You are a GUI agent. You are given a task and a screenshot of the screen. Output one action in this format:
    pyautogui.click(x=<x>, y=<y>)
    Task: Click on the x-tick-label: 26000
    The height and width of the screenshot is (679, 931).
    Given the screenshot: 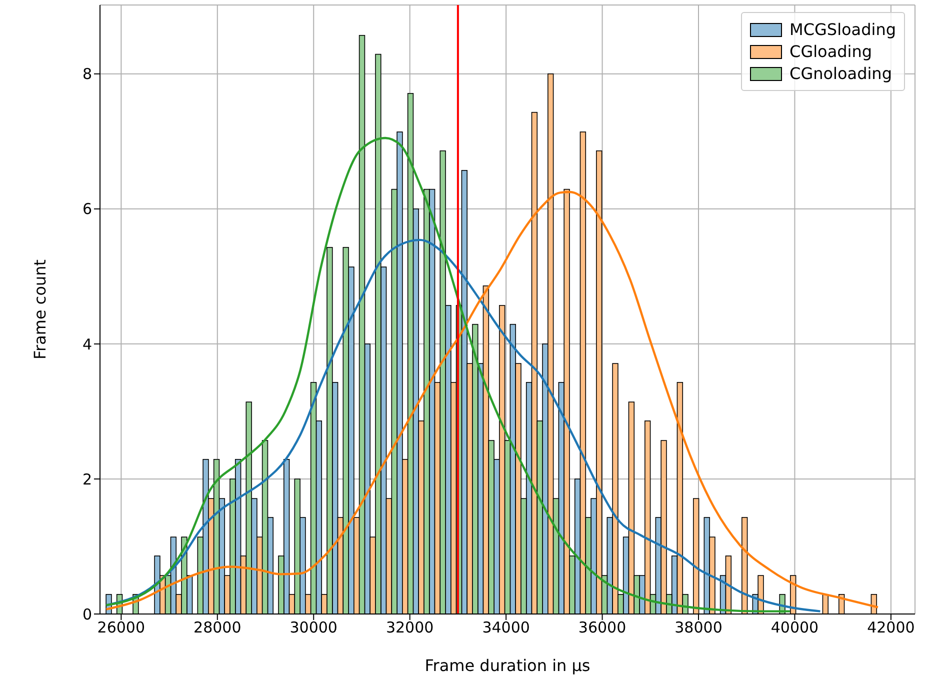 What is the action you would take?
    pyautogui.click(x=121, y=627)
    